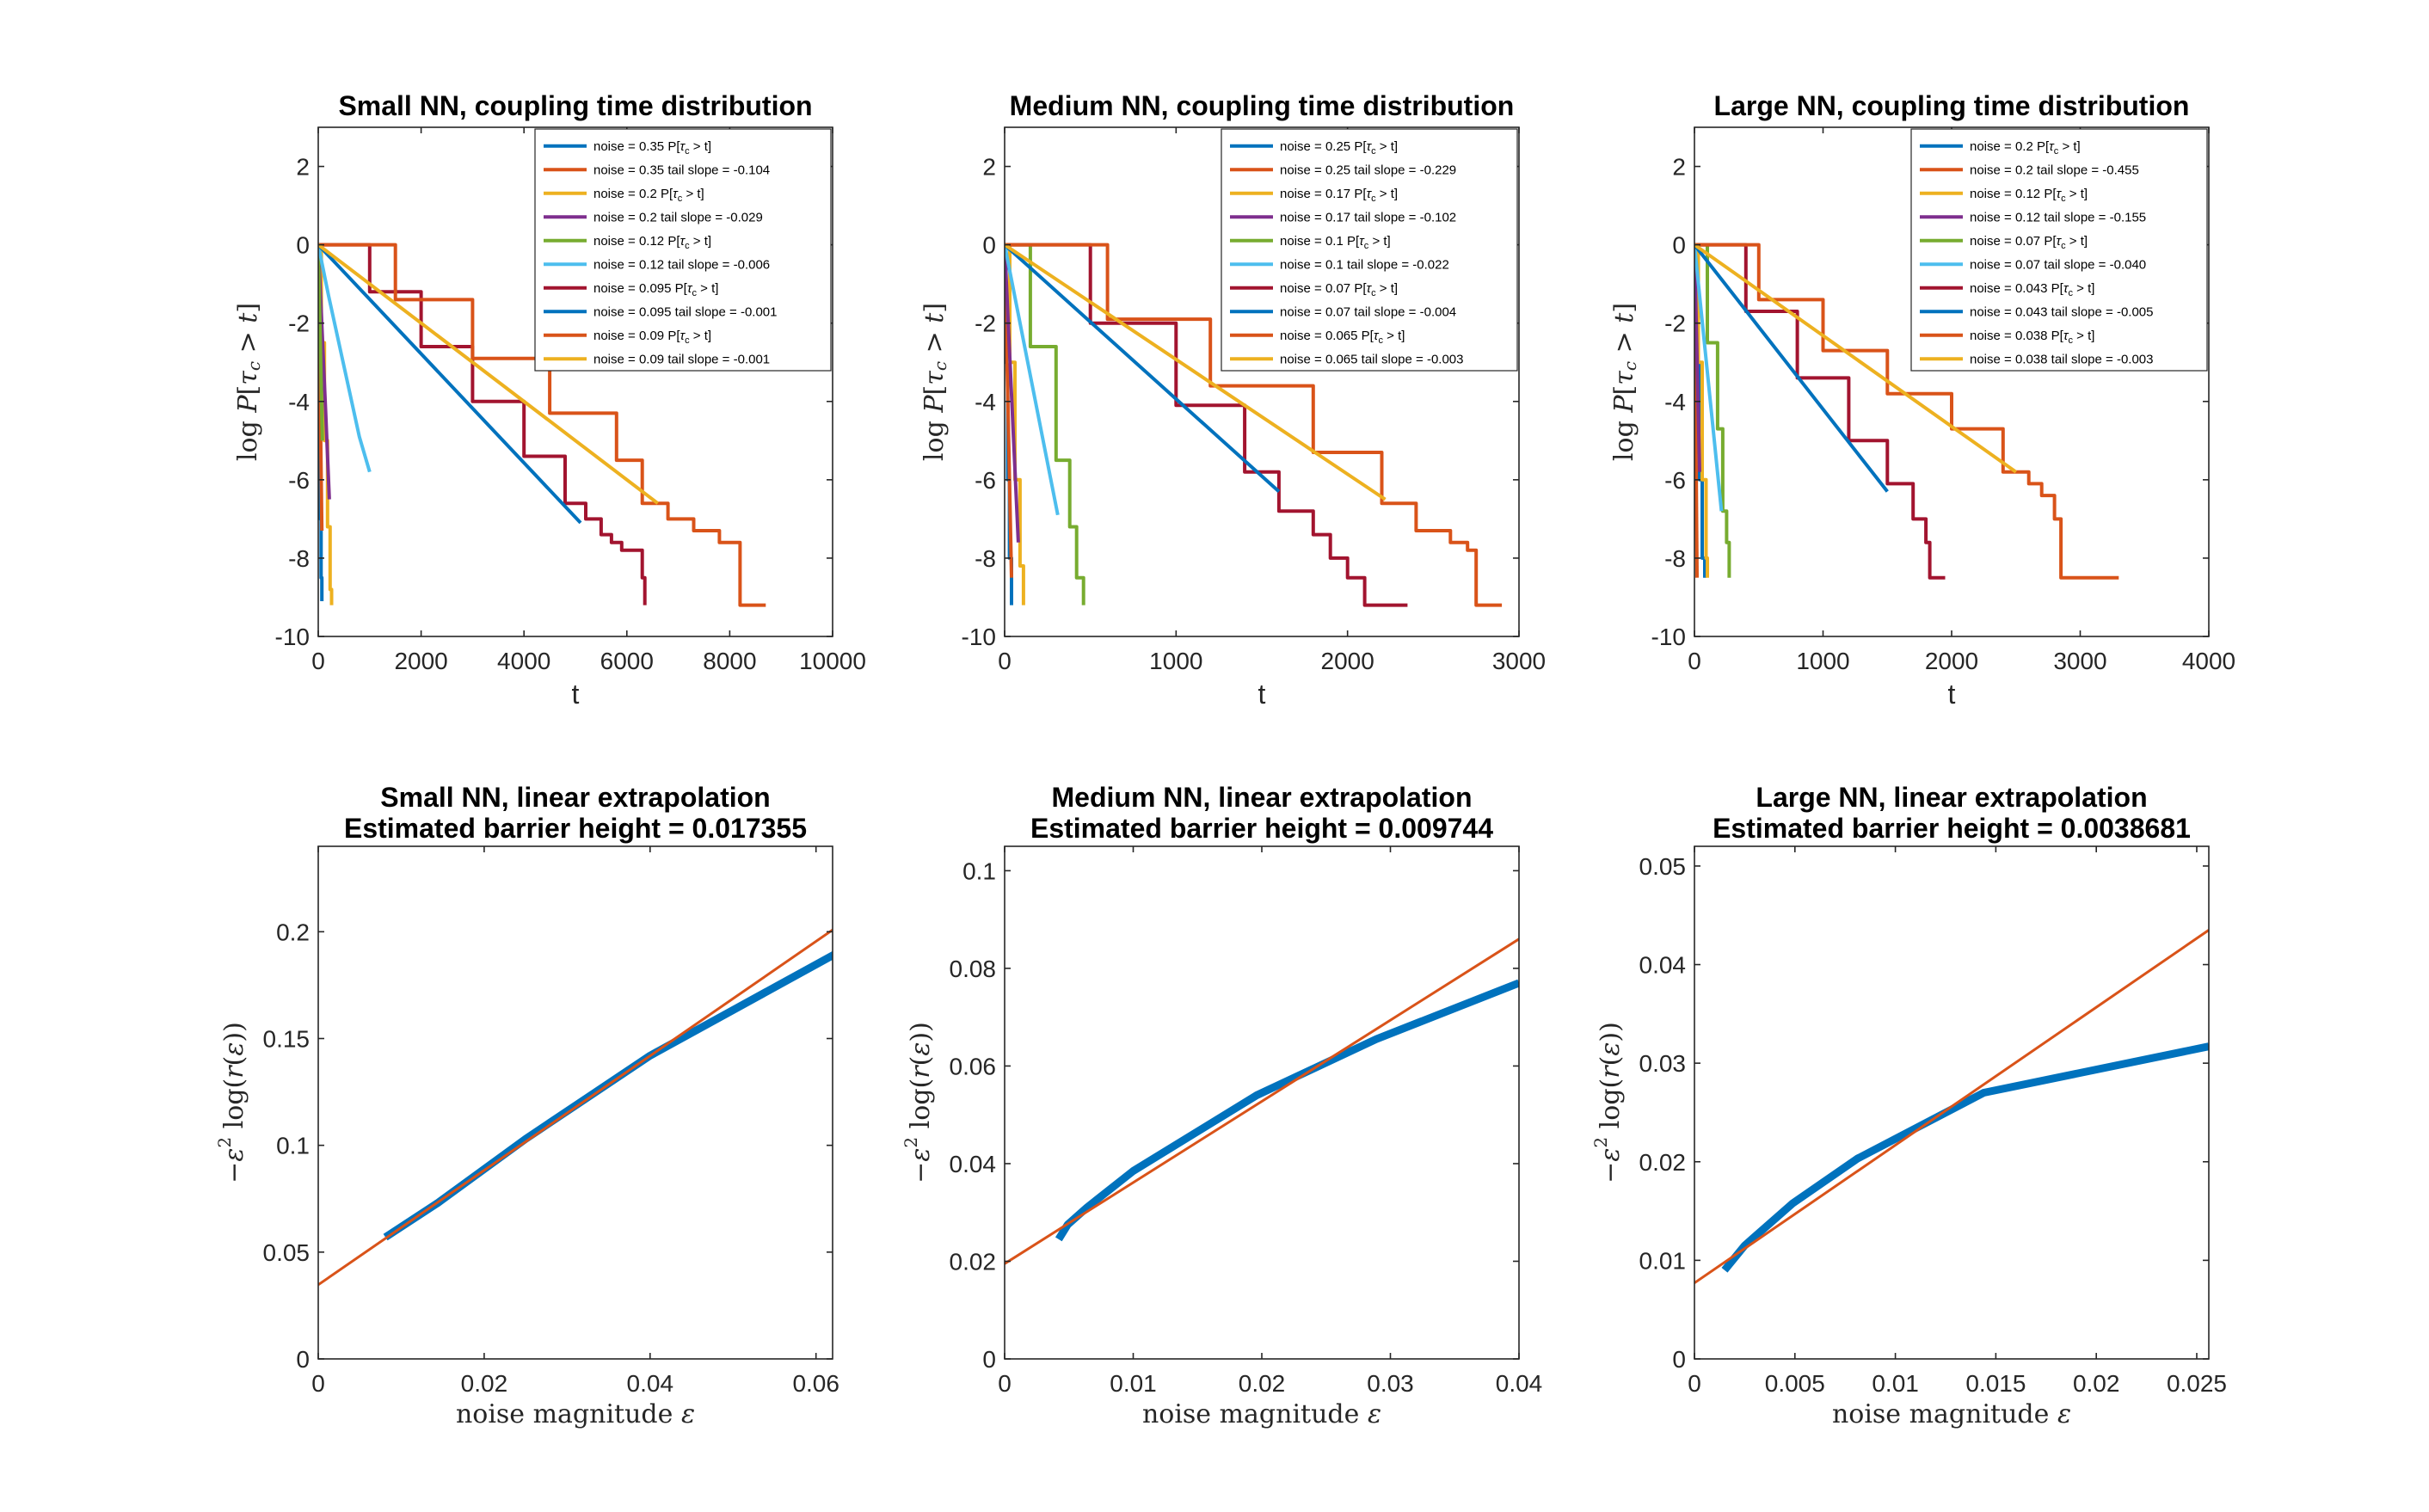 The height and width of the screenshot is (1512, 2429). I want to click on legend-entry: noise = 0.095 tail slope = -0.001, so click(686, 312).